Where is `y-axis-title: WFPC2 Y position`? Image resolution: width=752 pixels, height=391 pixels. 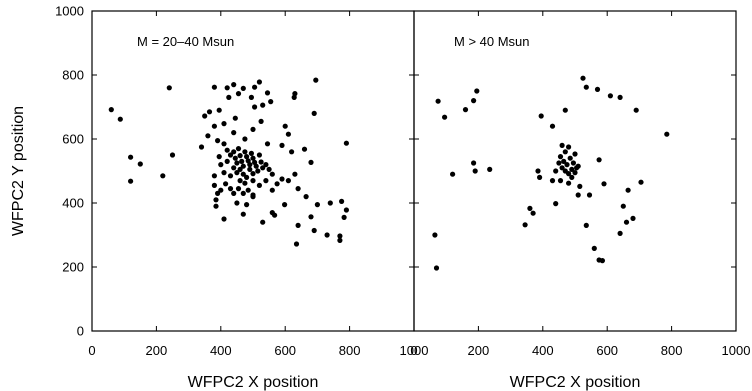 y-axis-title: WFPC2 Y position is located at coordinates (18, 171).